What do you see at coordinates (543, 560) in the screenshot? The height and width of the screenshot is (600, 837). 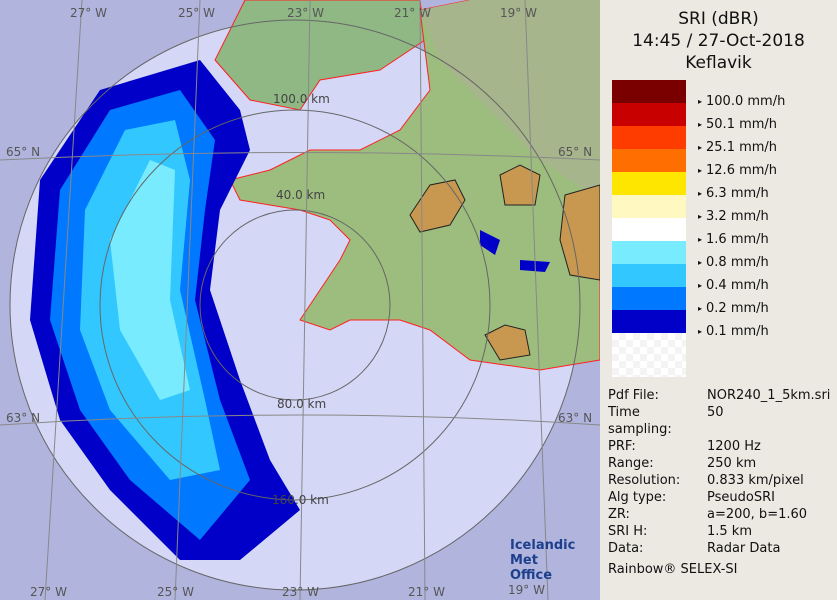 I see `imo-logo: Icelandic Met Office` at bounding box center [543, 560].